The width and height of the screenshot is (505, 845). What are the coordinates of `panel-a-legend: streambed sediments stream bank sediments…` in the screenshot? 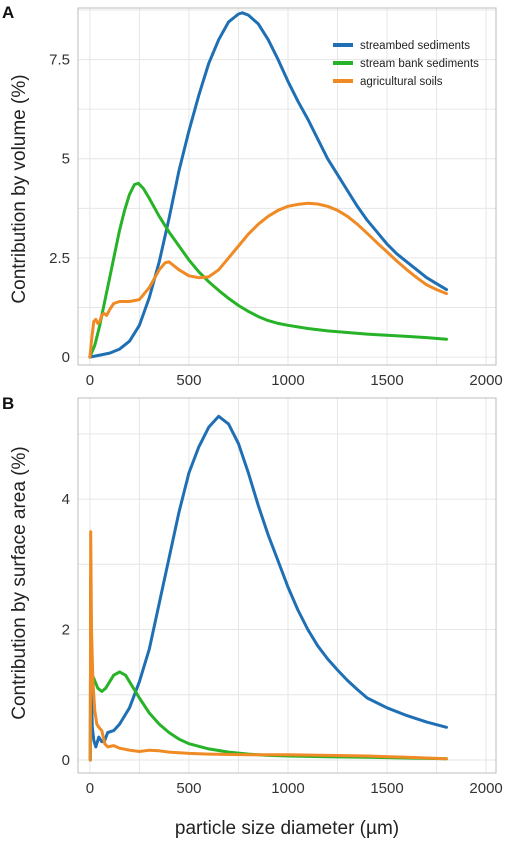 It's located at (406, 64).